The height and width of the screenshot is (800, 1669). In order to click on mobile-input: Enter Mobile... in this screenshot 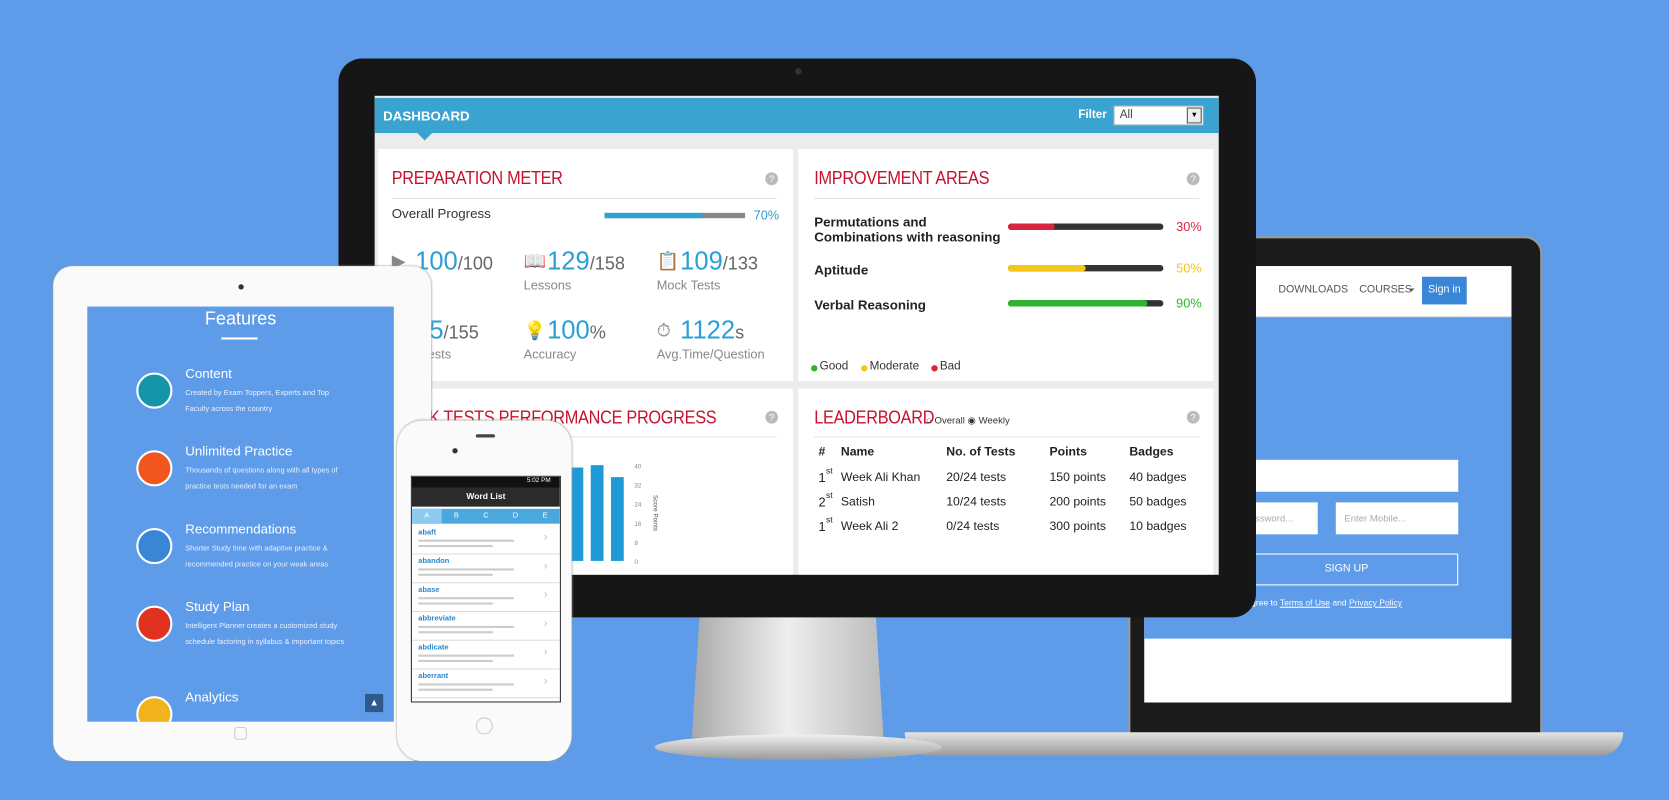, I will do `click(1397, 518)`.